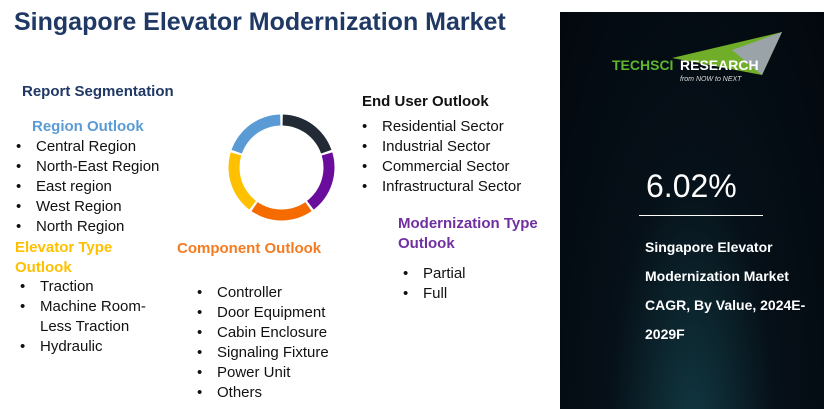 The image size is (824, 409). I want to click on svg-text: from NOW to NEXT, so click(711, 79).